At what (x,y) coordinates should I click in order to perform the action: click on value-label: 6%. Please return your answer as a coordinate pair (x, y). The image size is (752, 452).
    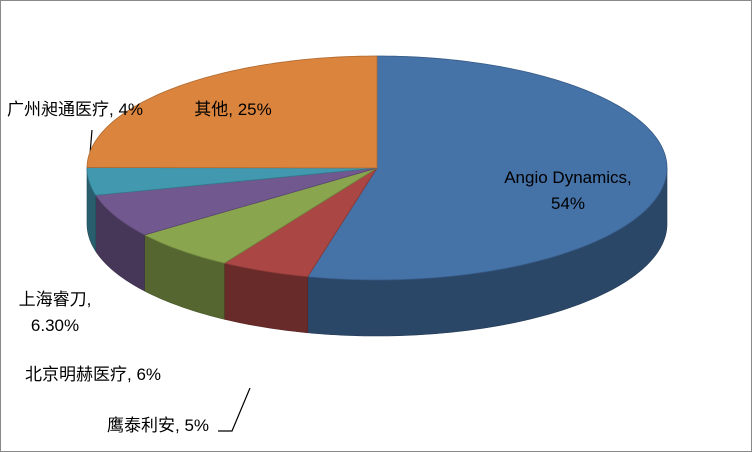
    Looking at the image, I should click on (149, 374).